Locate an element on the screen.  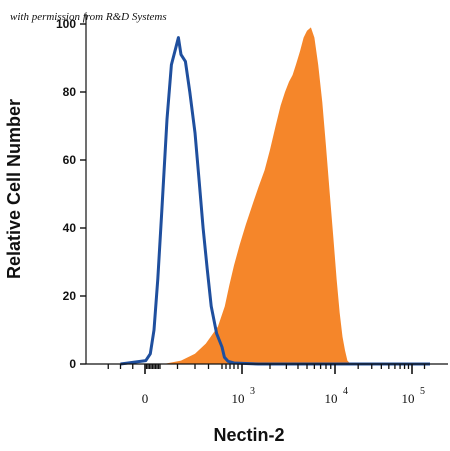
x-tick-exponent: 5 is located at coordinates (422, 391).